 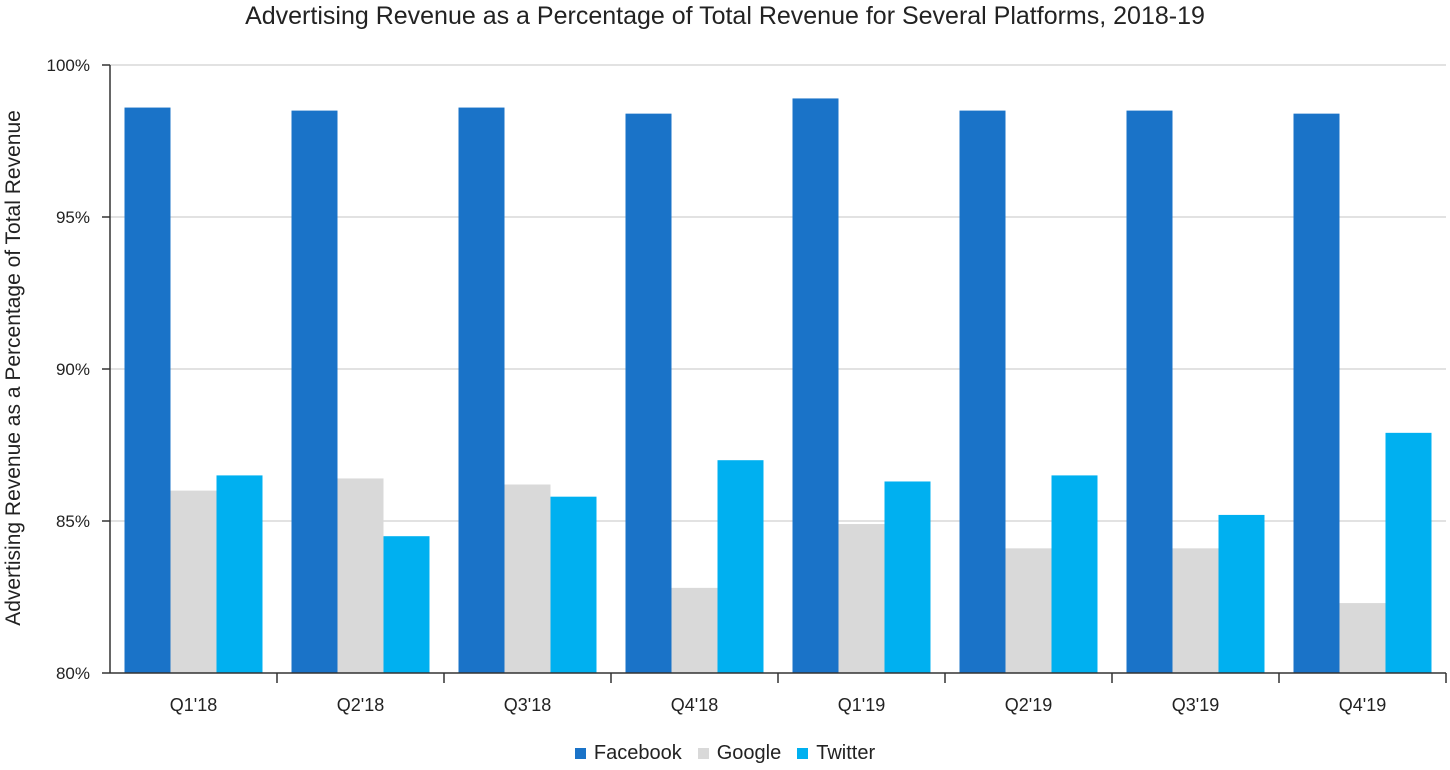 I want to click on legend-item-google: Google, so click(x=739, y=753).